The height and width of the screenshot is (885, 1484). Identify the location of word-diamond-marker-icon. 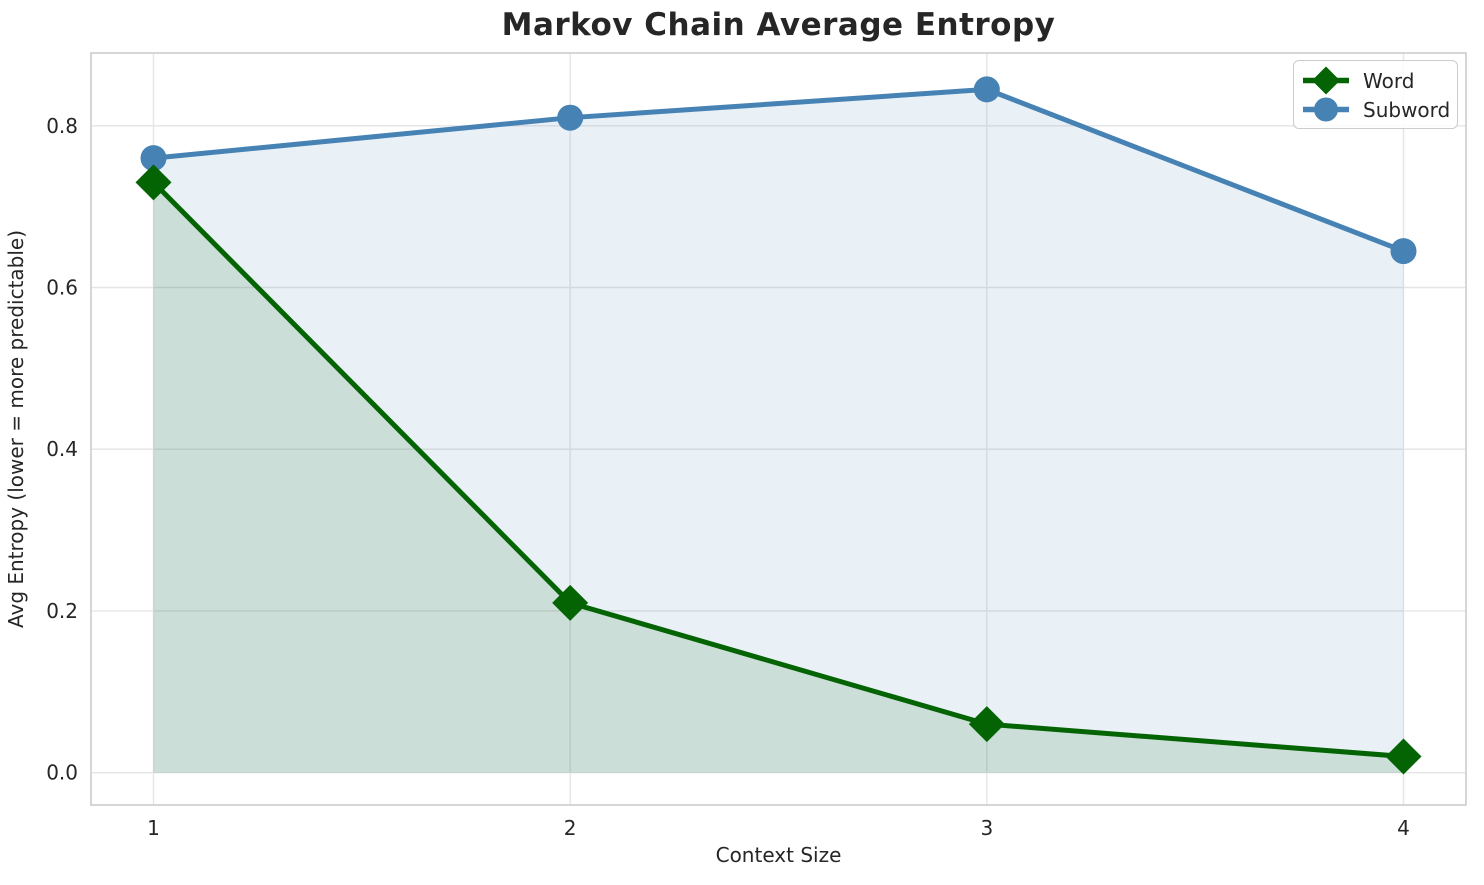
(1326, 80).